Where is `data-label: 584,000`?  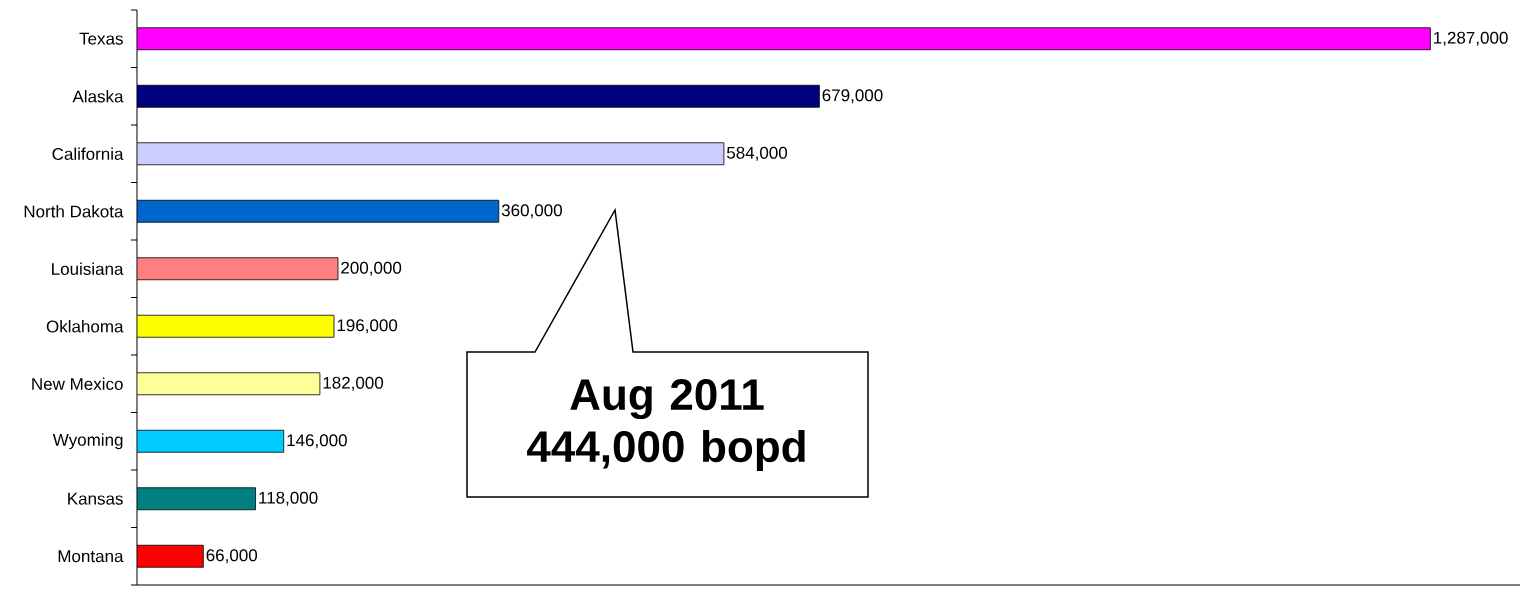 data-label: 584,000 is located at coordinates (757, 153).